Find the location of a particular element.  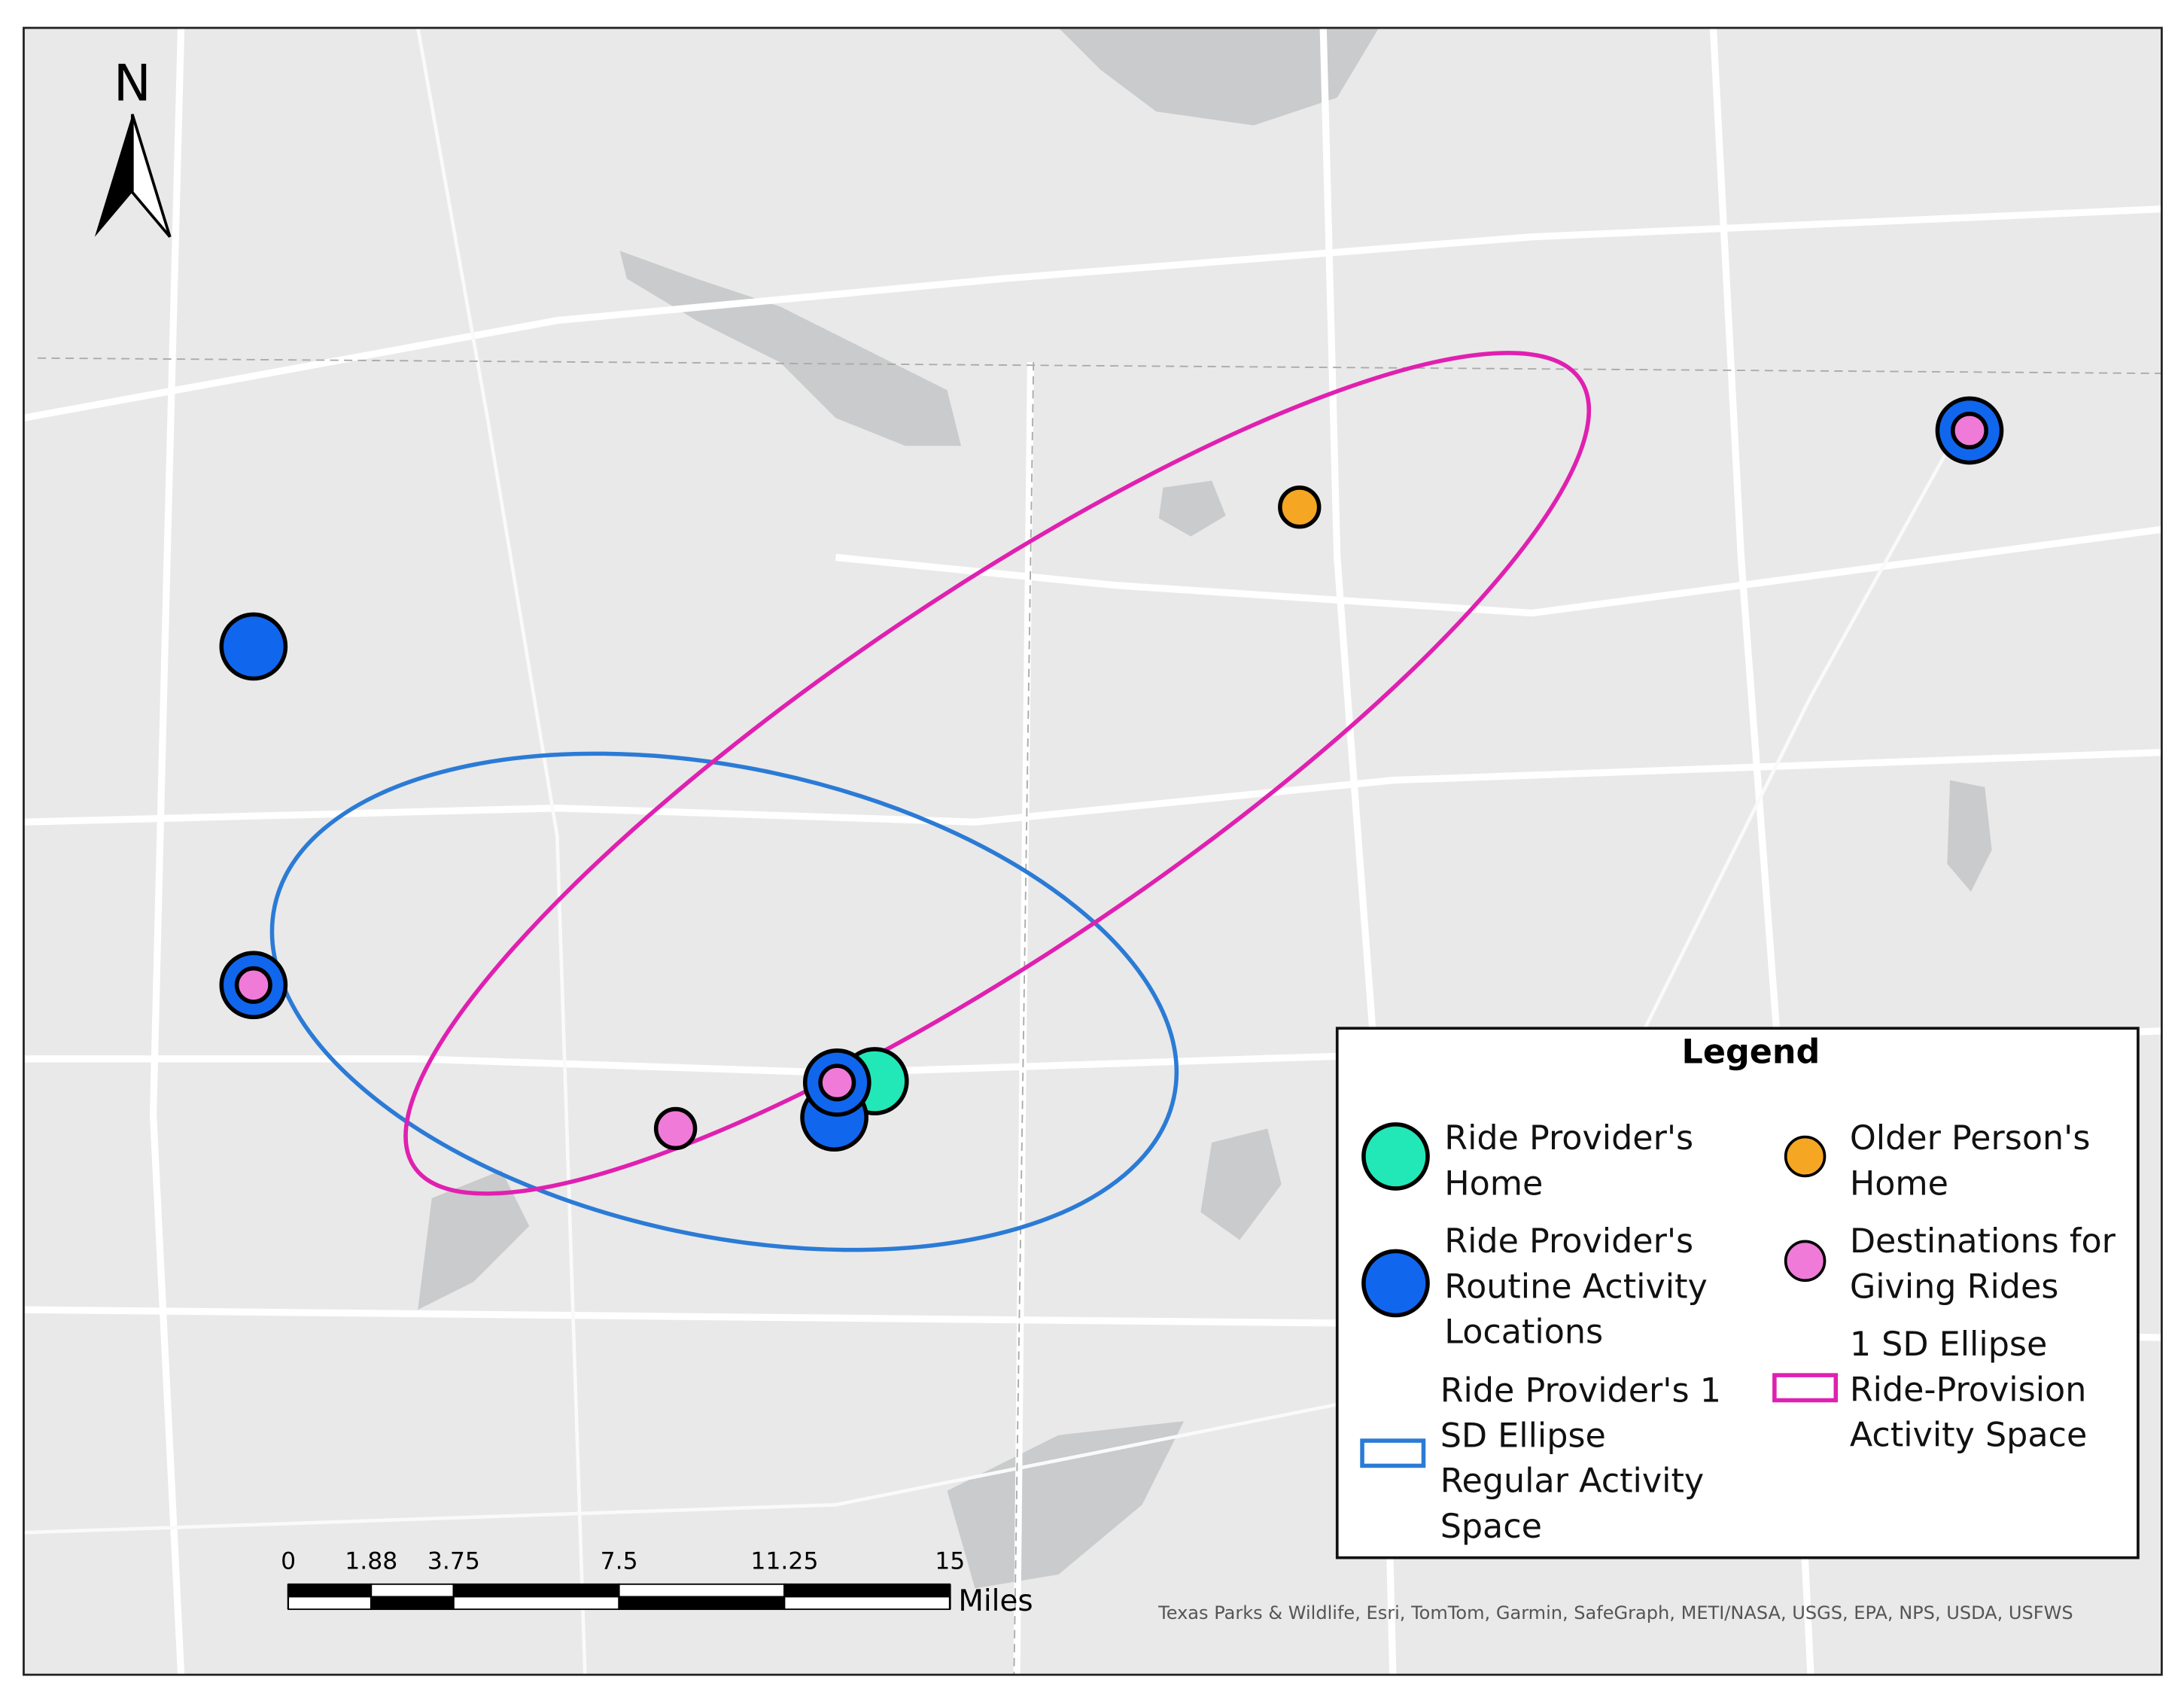

regular-activity-ellipse is located at coordinates (724, 1002).